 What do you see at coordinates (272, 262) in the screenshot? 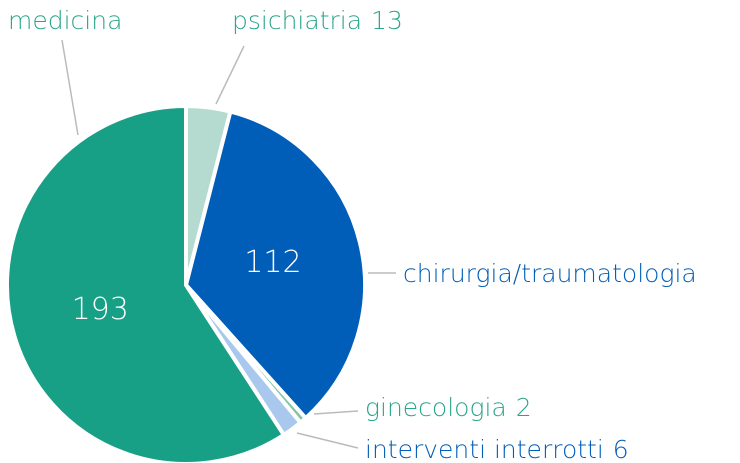
I see `value-label: 112` at bounding box center [272, 262].